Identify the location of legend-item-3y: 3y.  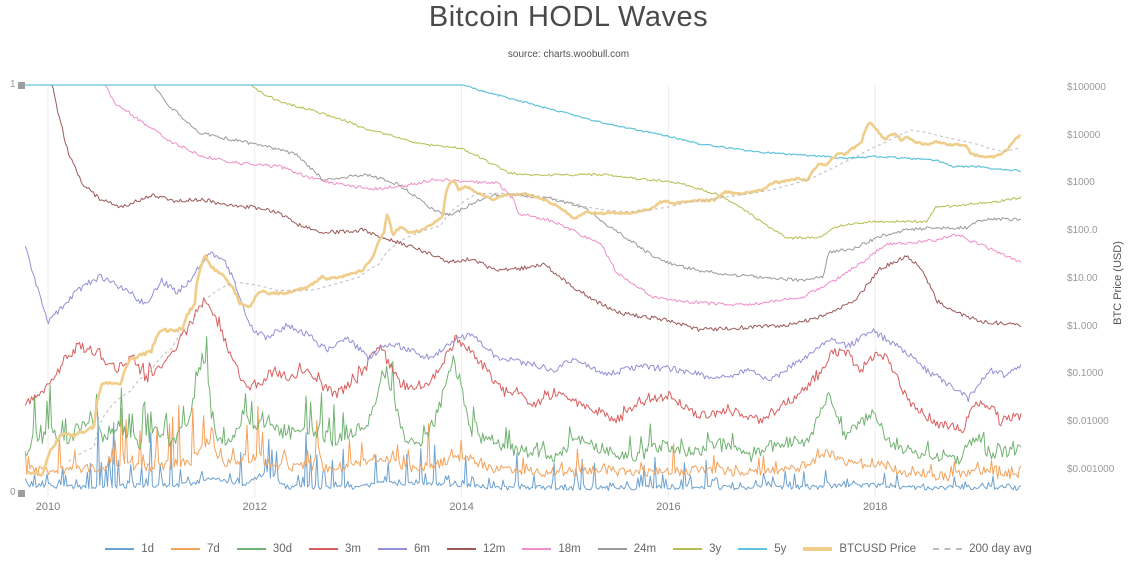
(697, 549).